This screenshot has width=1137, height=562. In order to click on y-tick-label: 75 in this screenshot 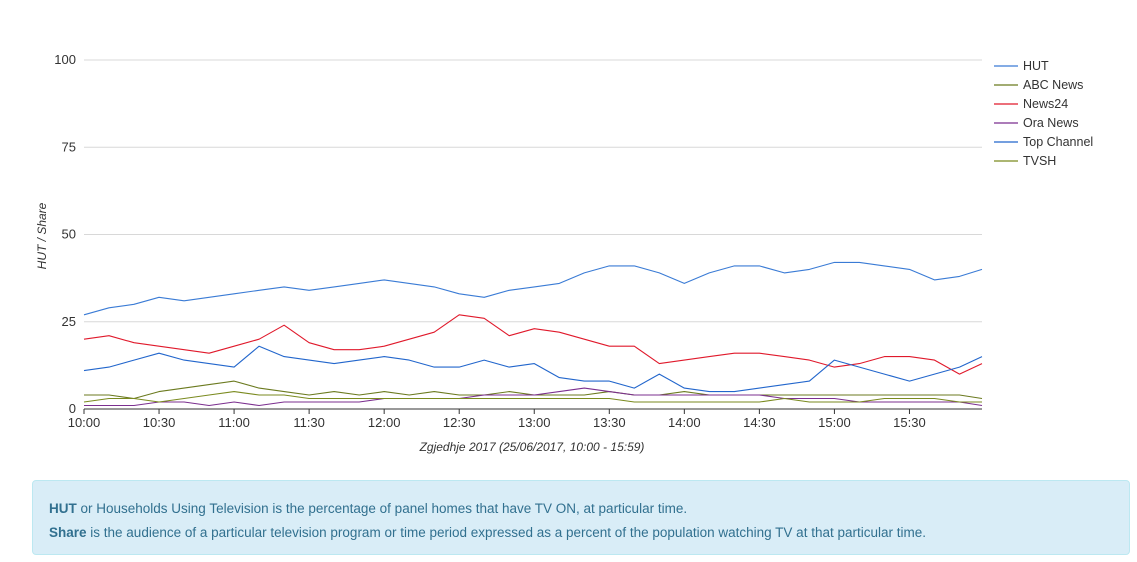, I will do `click(69, 146)`.